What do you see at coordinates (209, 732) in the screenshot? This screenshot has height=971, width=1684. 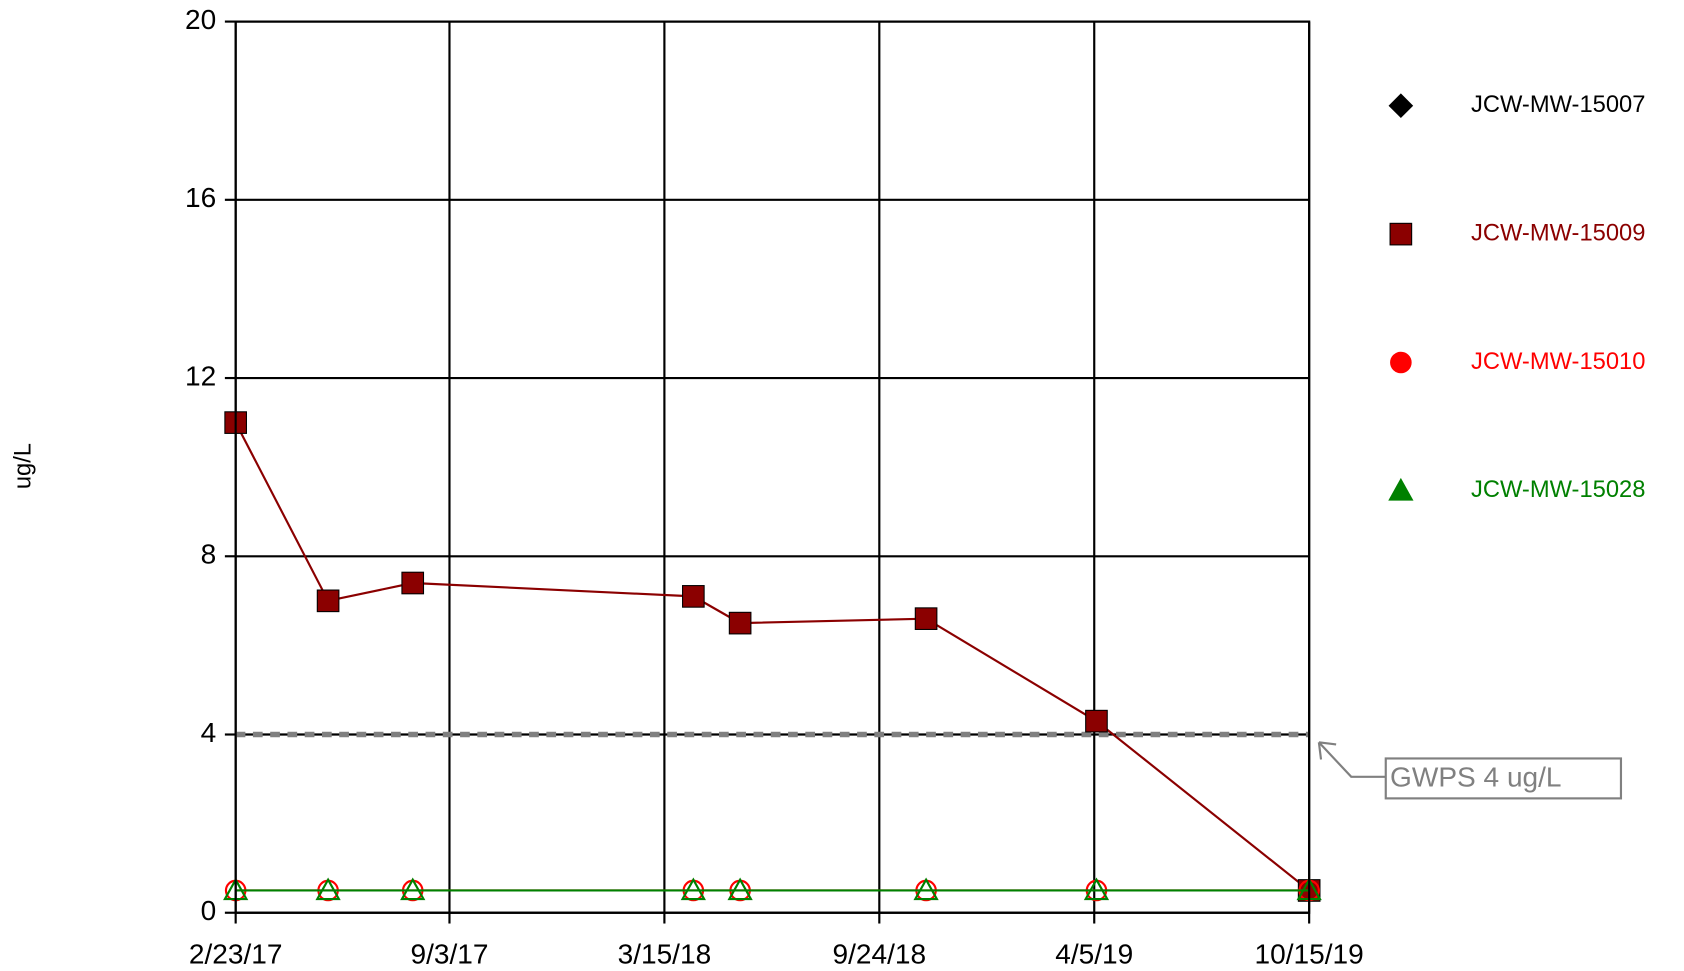 I see `y-tick-label: 4` at bounding box center [209, 732].